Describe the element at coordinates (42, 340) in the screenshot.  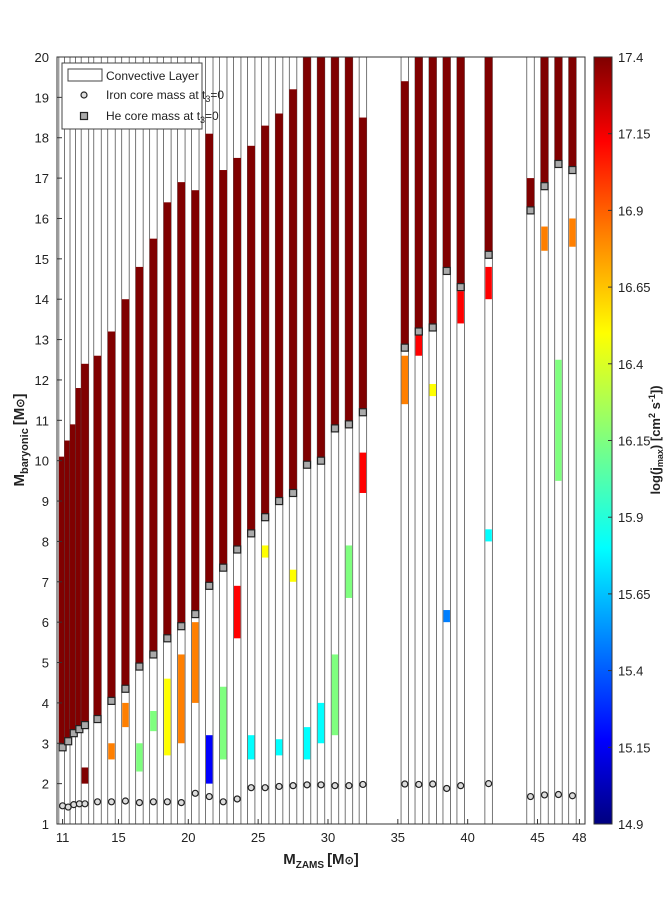
I see `y-tick-label: 13` at that location.